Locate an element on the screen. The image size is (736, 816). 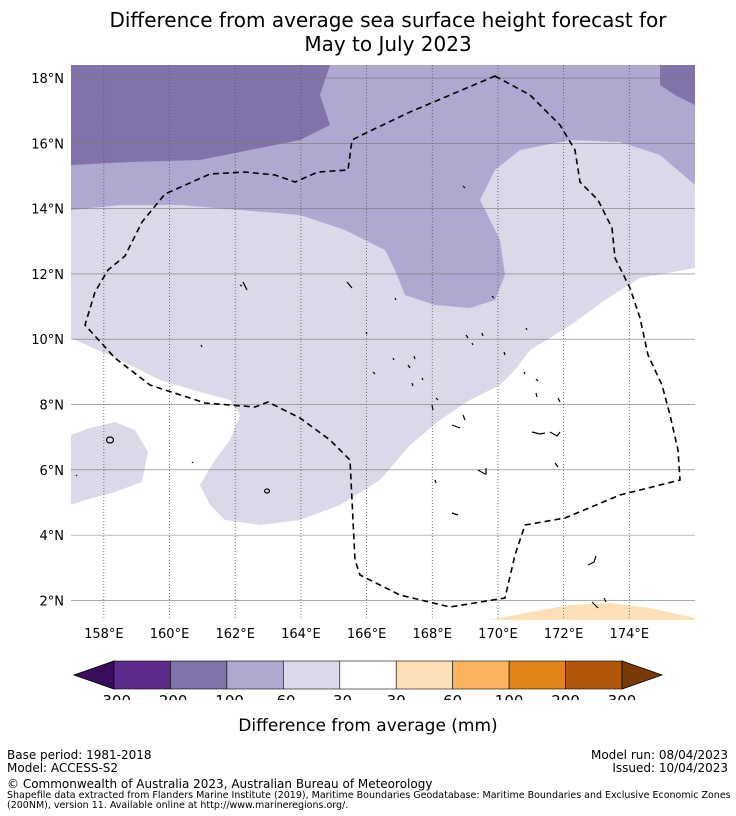
footer-right: Model run: 08/04/2023 Issued: 10/04/2023 is located at coordinates (659, 762).